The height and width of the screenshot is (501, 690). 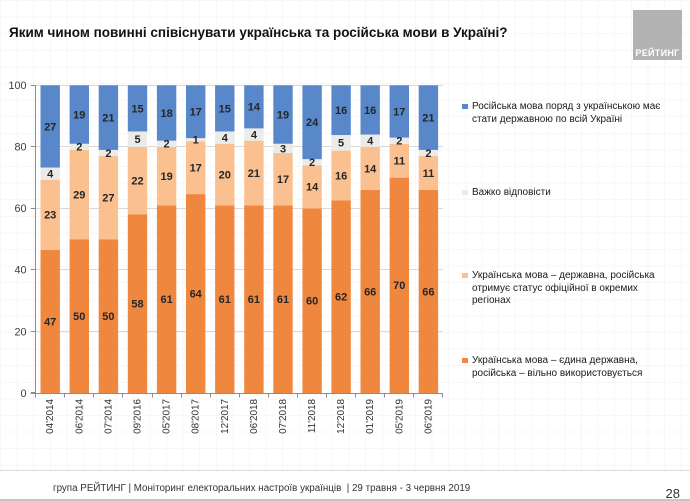 What do you see at coordinates (312, 415) in the screenshot?
I see `svg-text: 11'2018` at bounding box center [312, 415].